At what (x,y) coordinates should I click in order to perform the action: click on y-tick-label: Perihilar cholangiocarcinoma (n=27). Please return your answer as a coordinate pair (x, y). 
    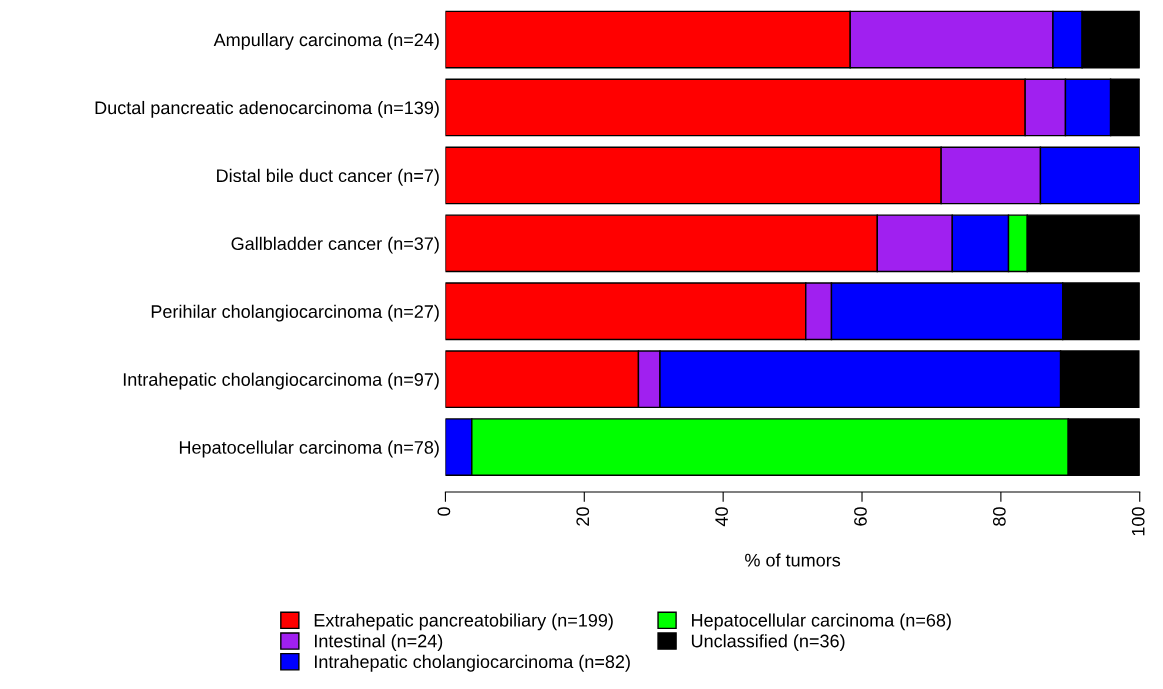
    Looking at the image, I should click on (295, 313).